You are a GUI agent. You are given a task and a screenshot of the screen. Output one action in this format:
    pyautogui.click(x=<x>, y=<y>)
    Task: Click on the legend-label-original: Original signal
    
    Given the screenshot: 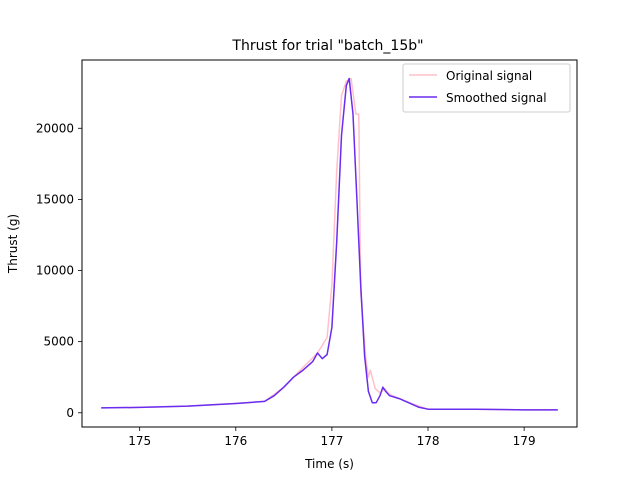 What is the action you would take?
    pyautogui.click(x=489, y=76)
    